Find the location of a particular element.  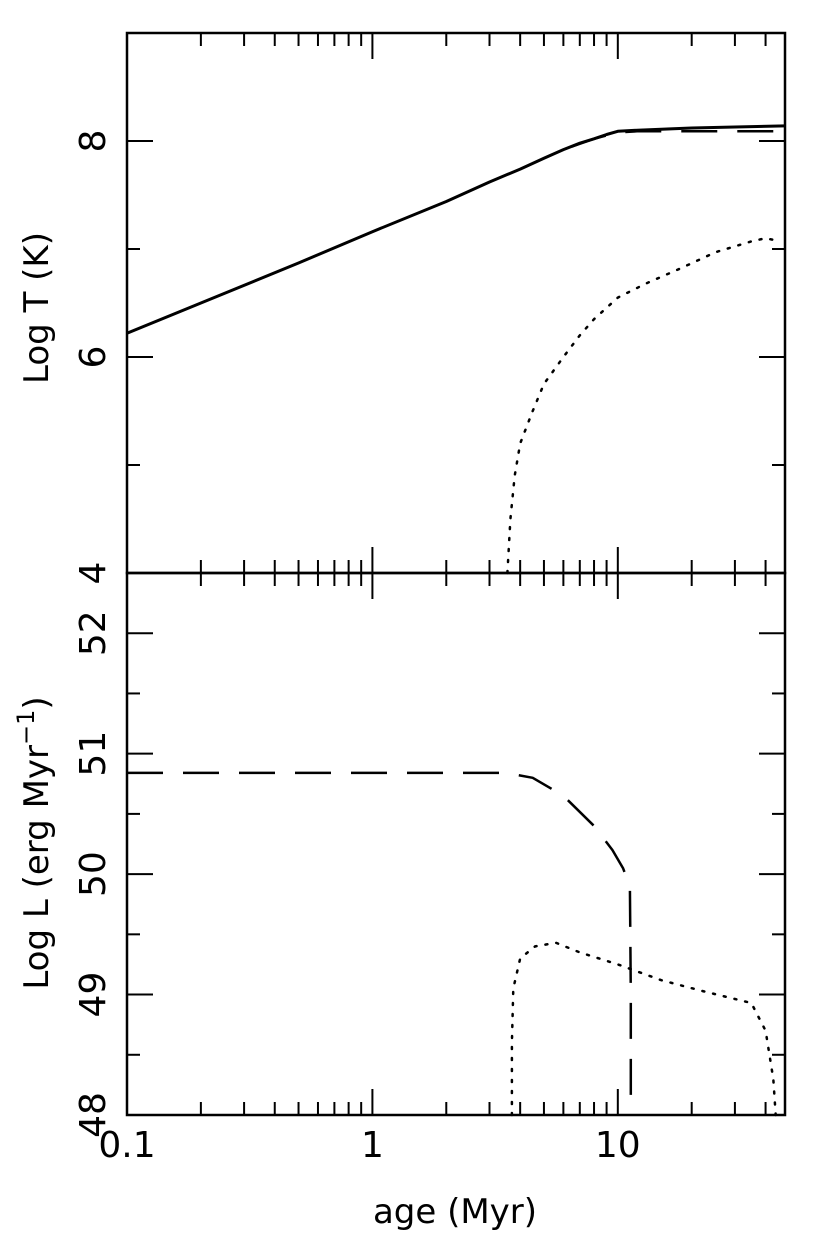

bottom-panel-series-dotted is located at coordinates (643, 1029).